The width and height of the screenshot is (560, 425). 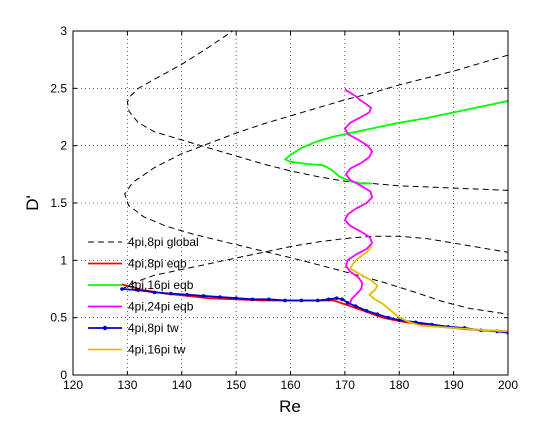 What do you see at coordinates (58, 88) in the screenshot?
I see `y-tick-label: 2.5` at bounding box center [58, 88].